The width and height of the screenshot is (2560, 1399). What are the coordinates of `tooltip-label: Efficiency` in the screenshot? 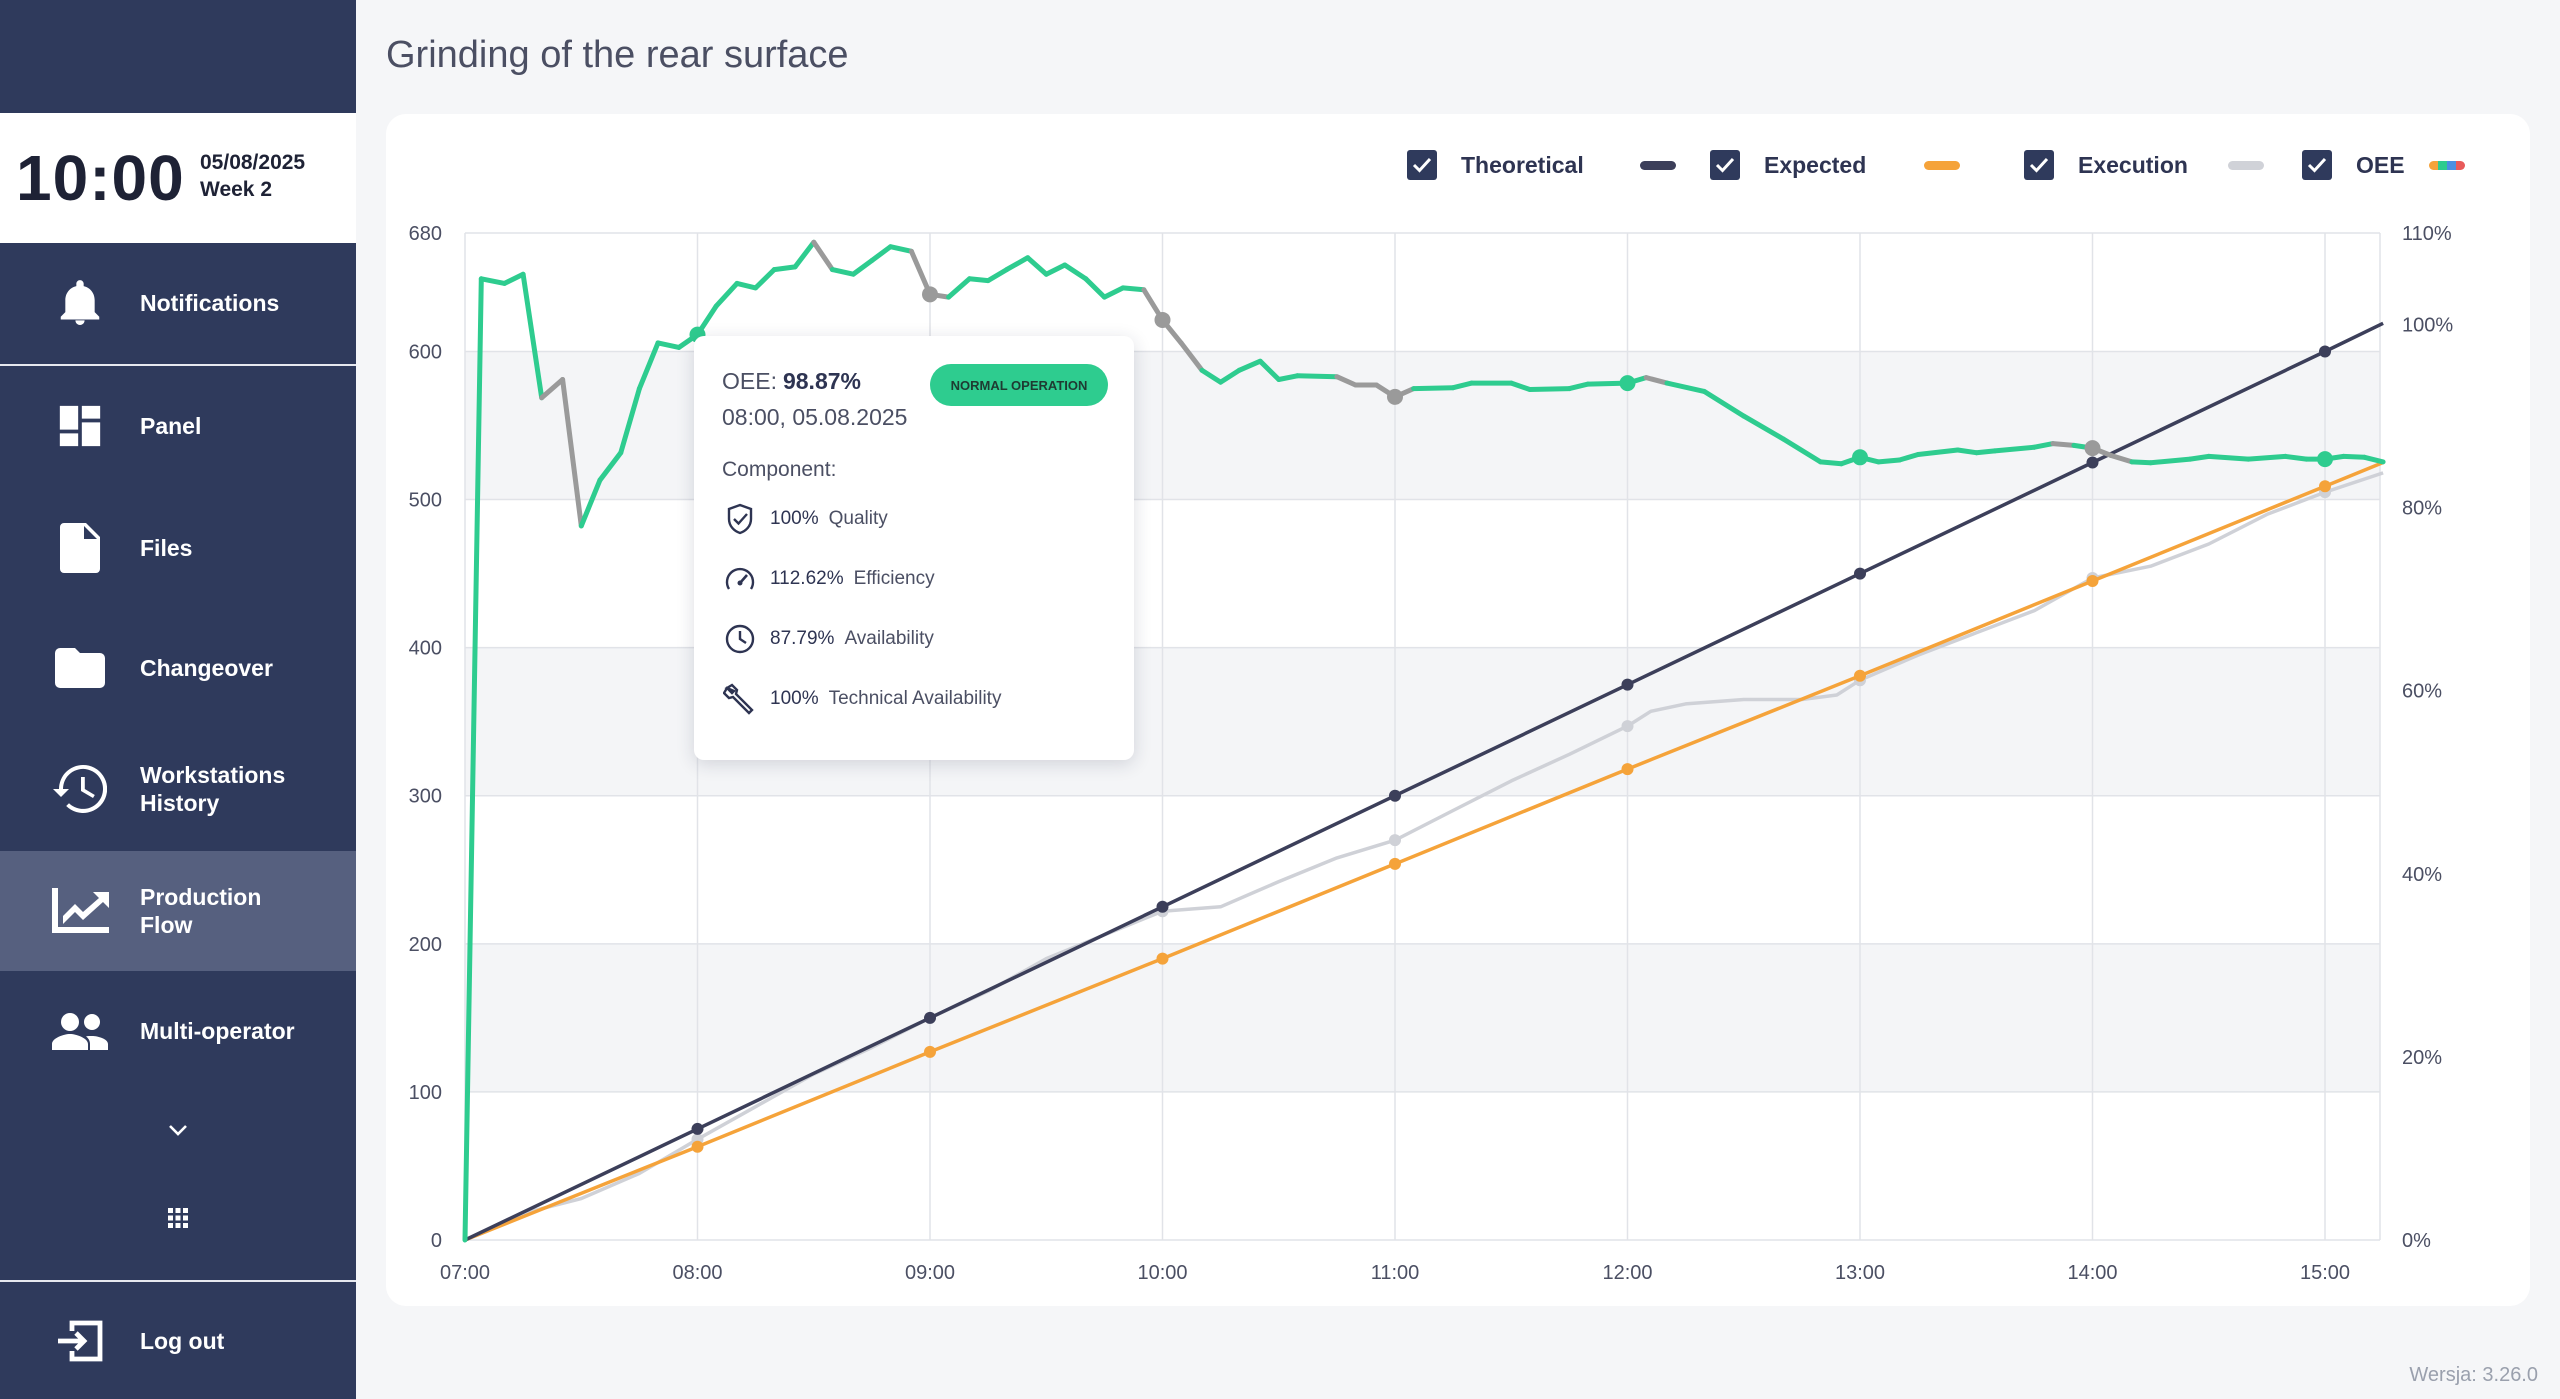 It's located at (894, 578).